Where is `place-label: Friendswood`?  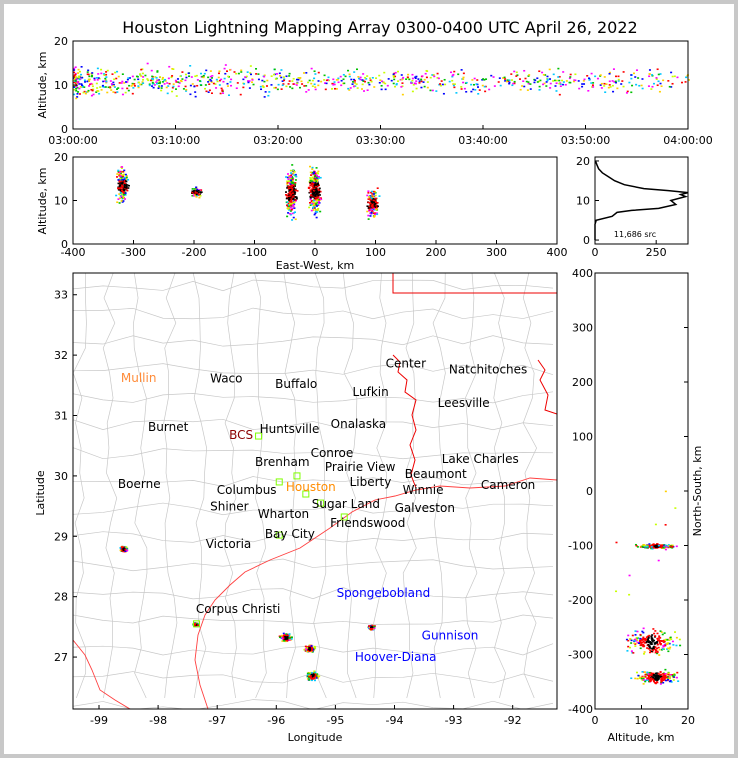
place-label: Friendswood is located at coordinates (367, 523).